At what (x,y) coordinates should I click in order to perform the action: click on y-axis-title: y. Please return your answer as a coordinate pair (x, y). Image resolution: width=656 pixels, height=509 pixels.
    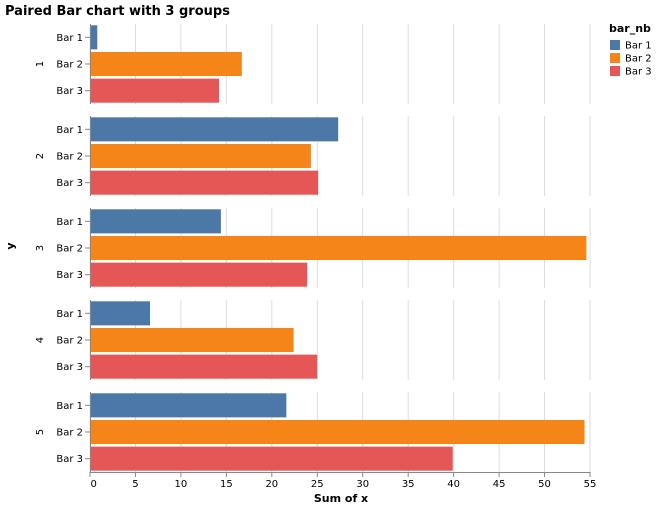
    Looking at the image, I should click on (10, 245).